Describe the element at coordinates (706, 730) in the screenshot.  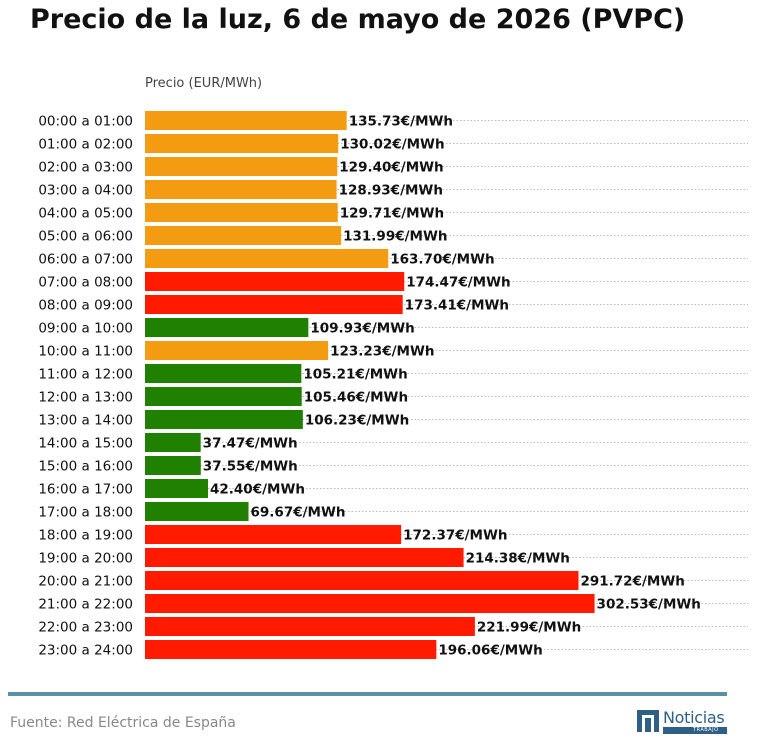
I see `logo-sub-text: TRABAJO` at that location.